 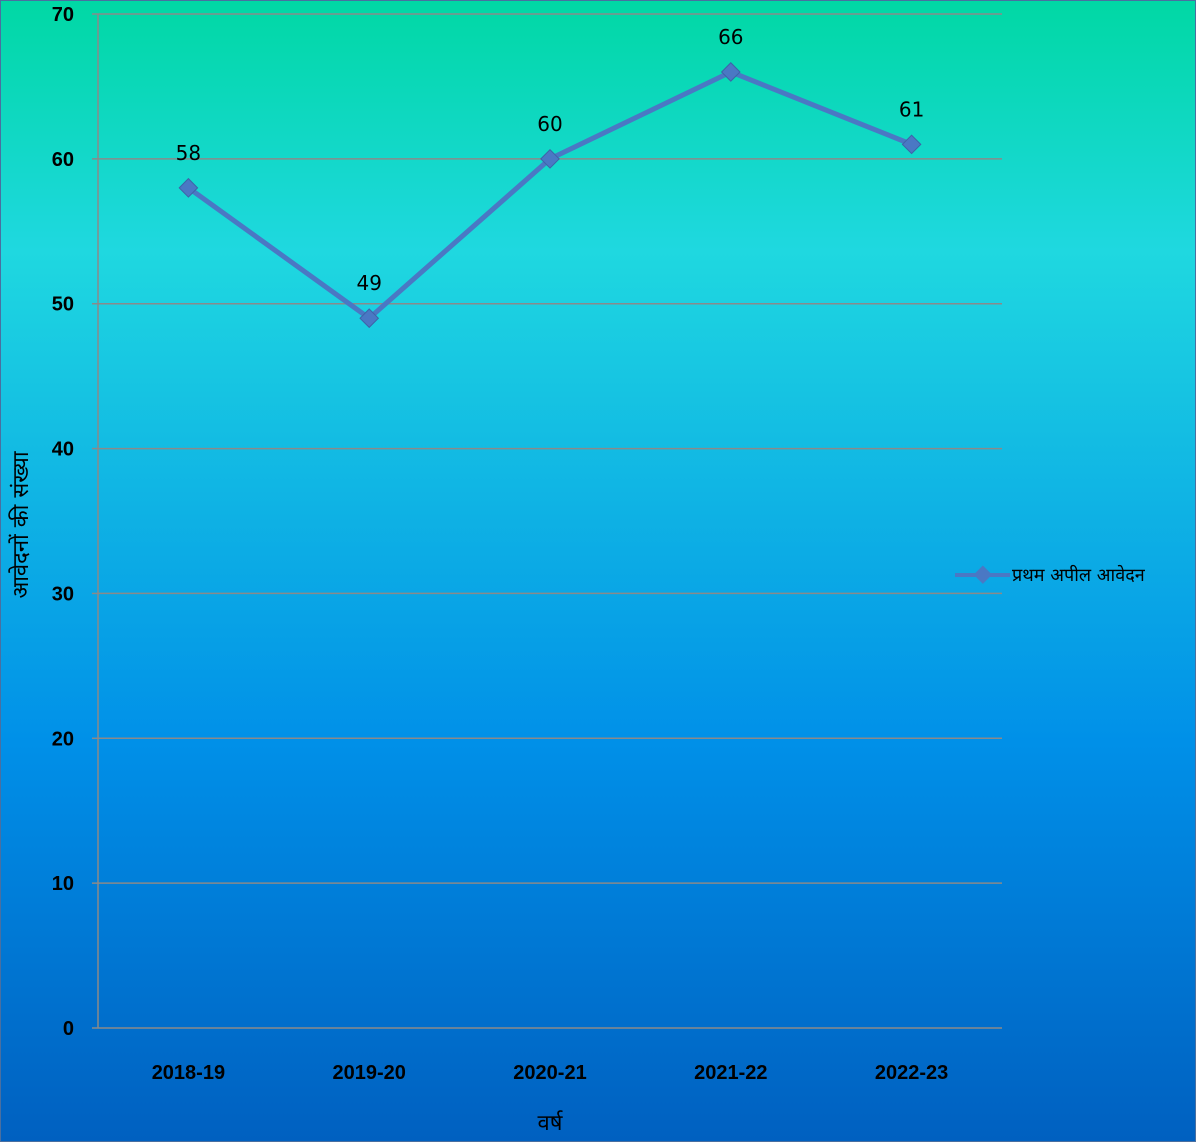 What do you see at coordinates (68, 1029) in the screenshot?
I see `y-tick-label: 0` at bounding box center [68, 1029].